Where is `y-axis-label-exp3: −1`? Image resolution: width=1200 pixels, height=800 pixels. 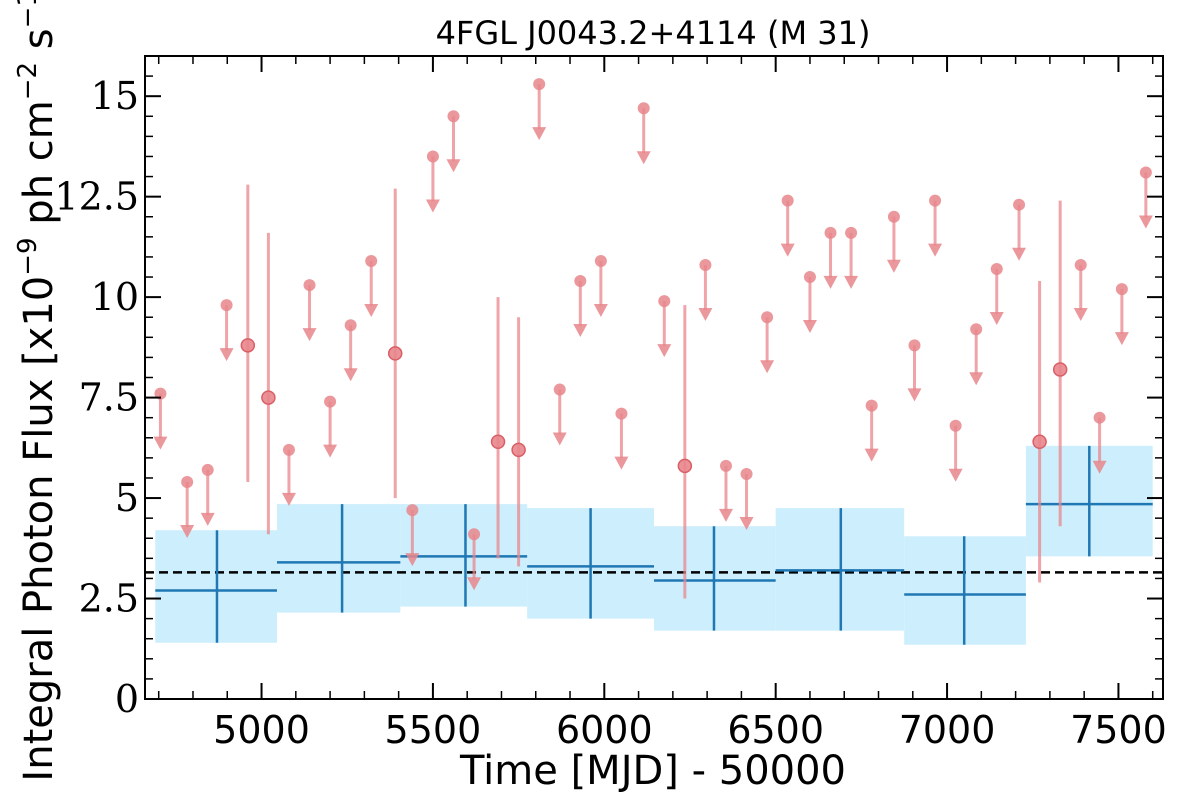 y-axis-label-exp3: −1 is located at coordinates (28, 14).